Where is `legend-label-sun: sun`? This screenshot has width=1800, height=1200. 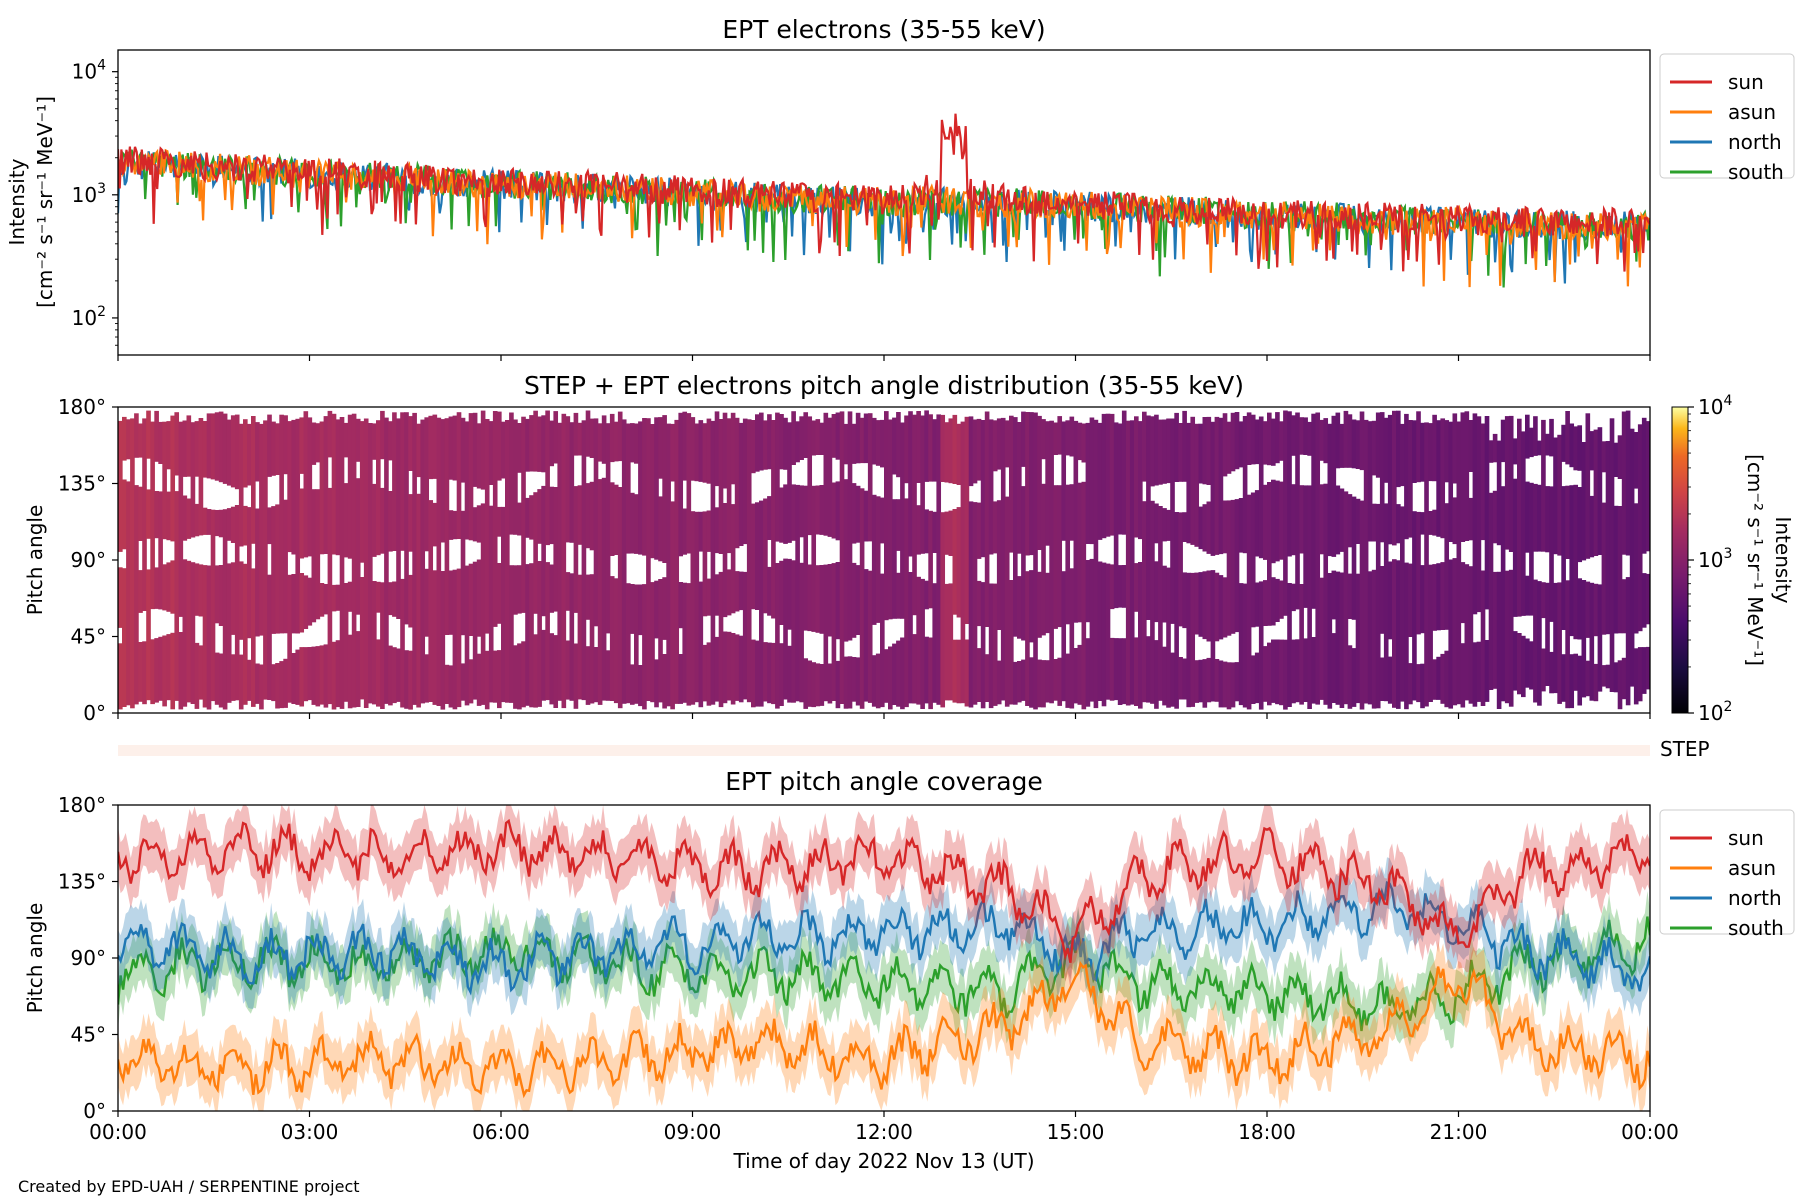
legend-label-sun: sun is located at coordinates (1746, 838).